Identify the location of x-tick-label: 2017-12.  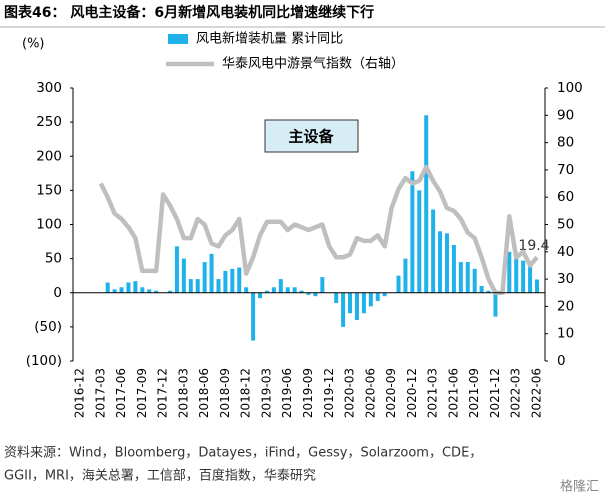
(163, 393).